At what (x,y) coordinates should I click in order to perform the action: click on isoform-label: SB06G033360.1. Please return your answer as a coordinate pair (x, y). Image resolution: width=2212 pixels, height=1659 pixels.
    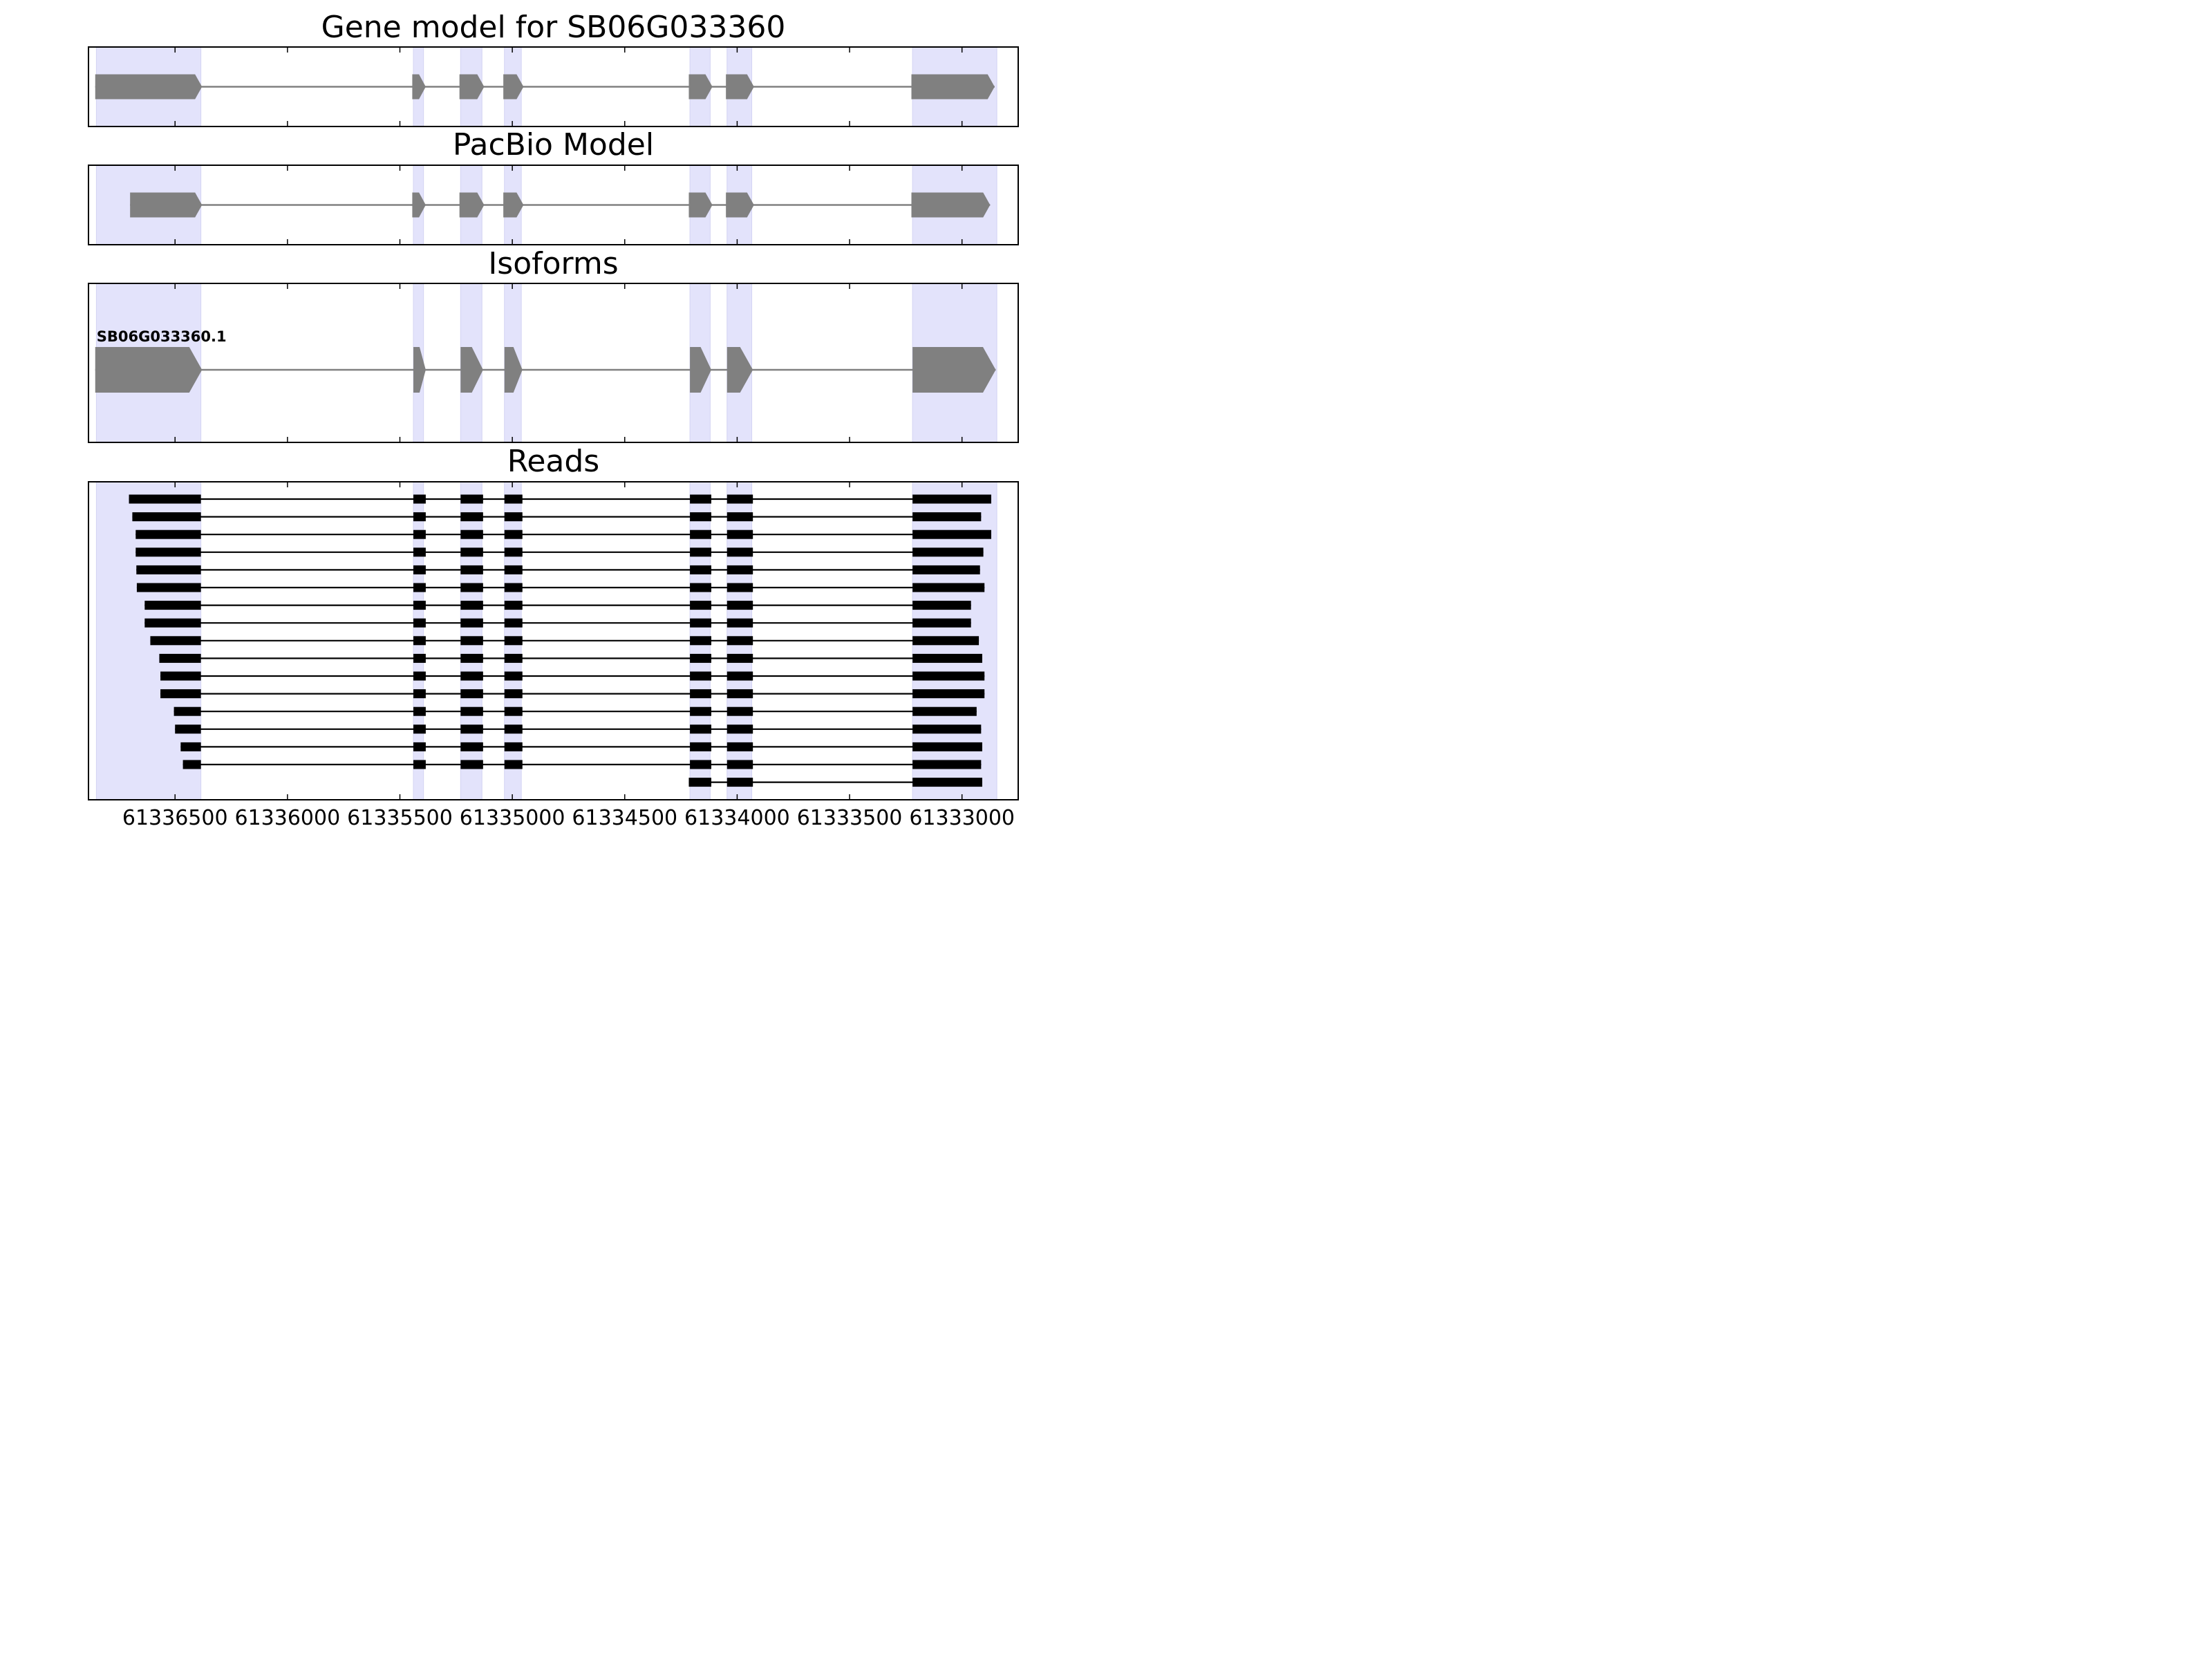
    Looking at the image, I should click on (162, 337).